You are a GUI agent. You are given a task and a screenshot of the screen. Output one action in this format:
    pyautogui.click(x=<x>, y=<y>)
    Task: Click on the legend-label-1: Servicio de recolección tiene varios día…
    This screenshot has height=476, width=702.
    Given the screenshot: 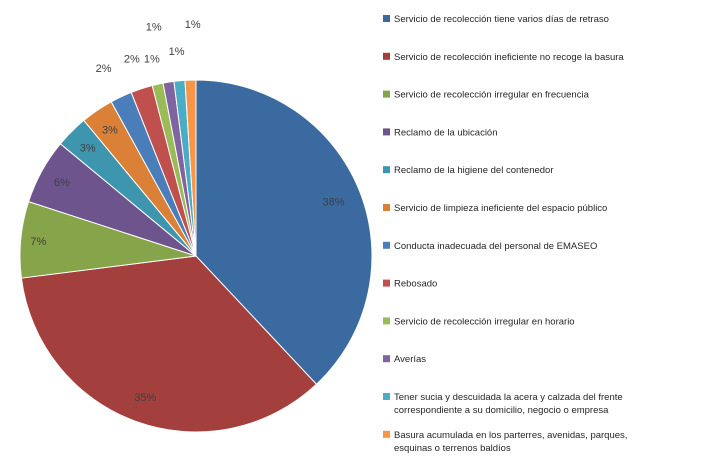 What is the action you would take?
    pyautogui.click(x=501, y=19)
    